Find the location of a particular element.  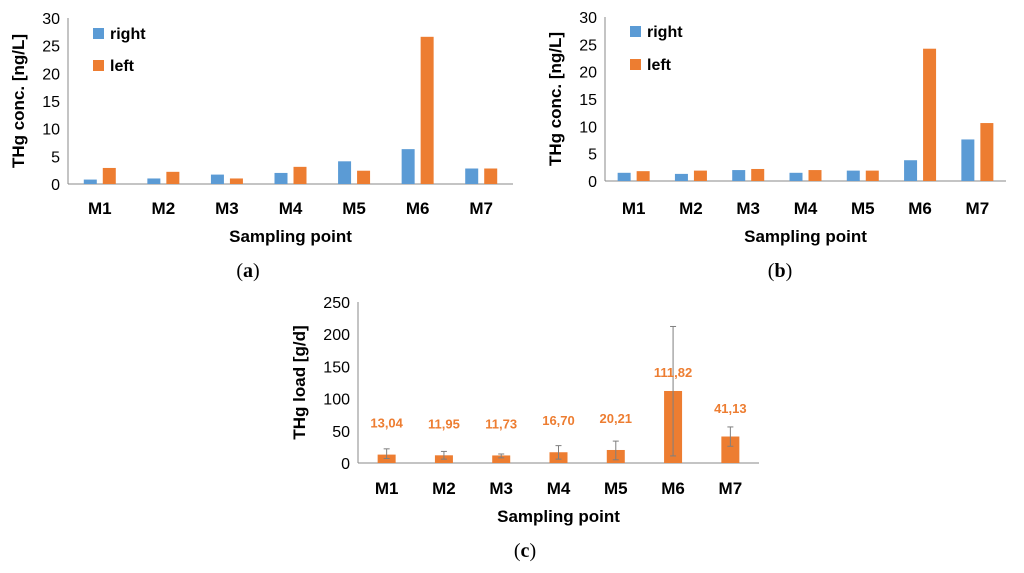

panel-label-letter: a is located at coordinates (248, 271).